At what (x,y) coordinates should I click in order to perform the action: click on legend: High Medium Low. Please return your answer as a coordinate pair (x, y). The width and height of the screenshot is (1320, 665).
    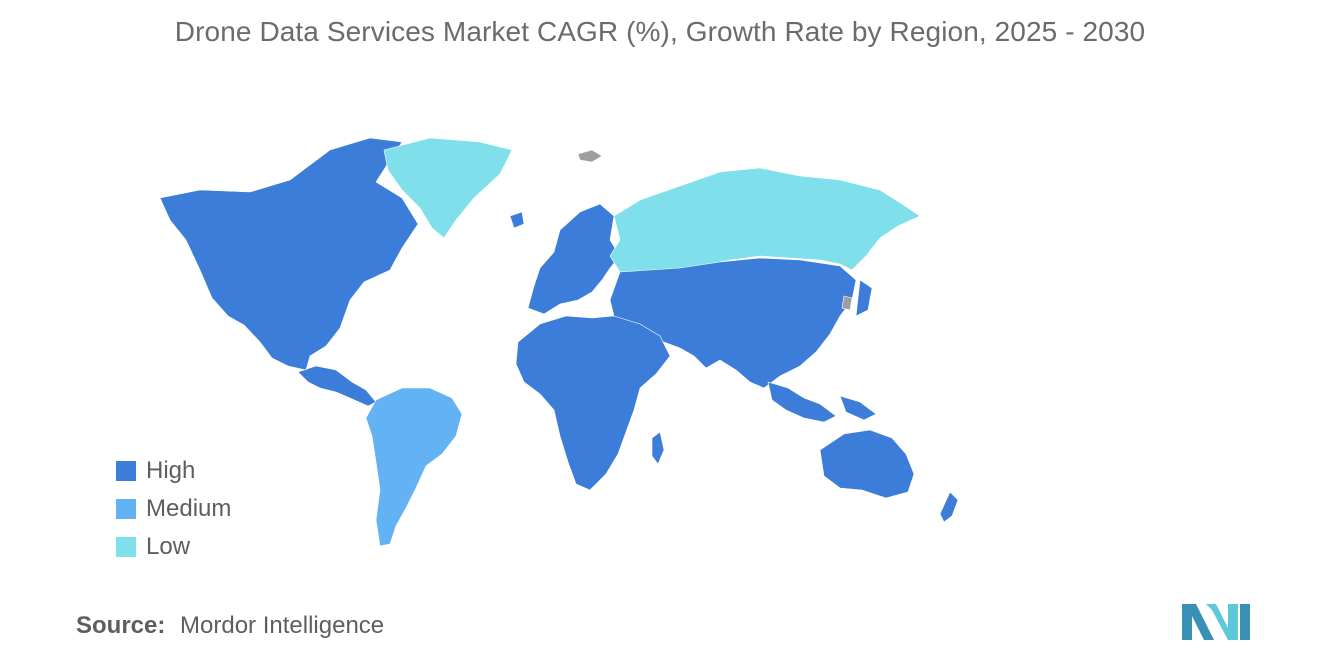
    Looking at the image, I should click on (173, 509).